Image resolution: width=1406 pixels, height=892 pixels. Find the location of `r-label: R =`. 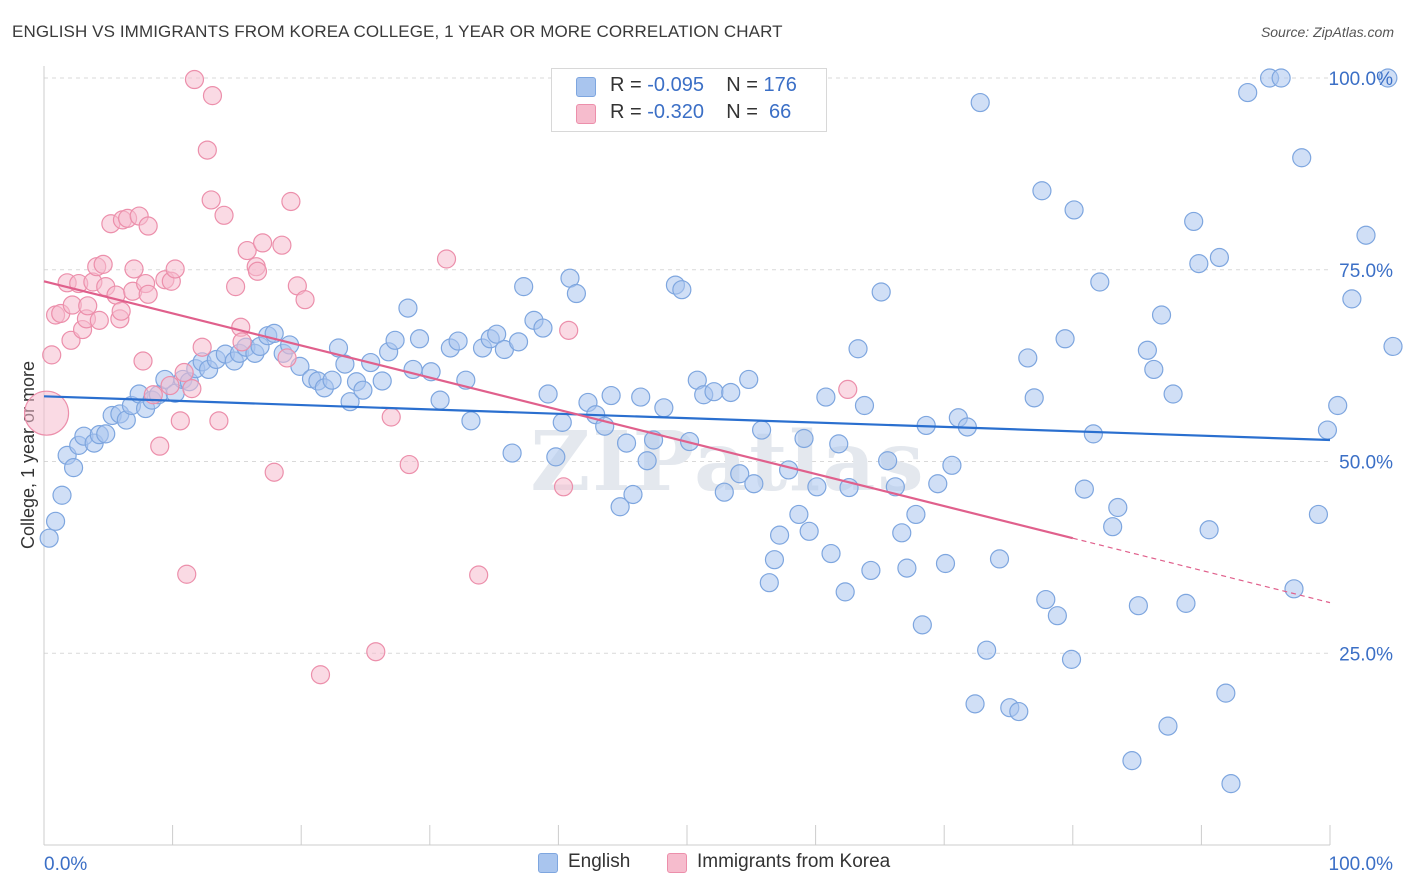

r-label: R = is located at coordinates (629, 85).